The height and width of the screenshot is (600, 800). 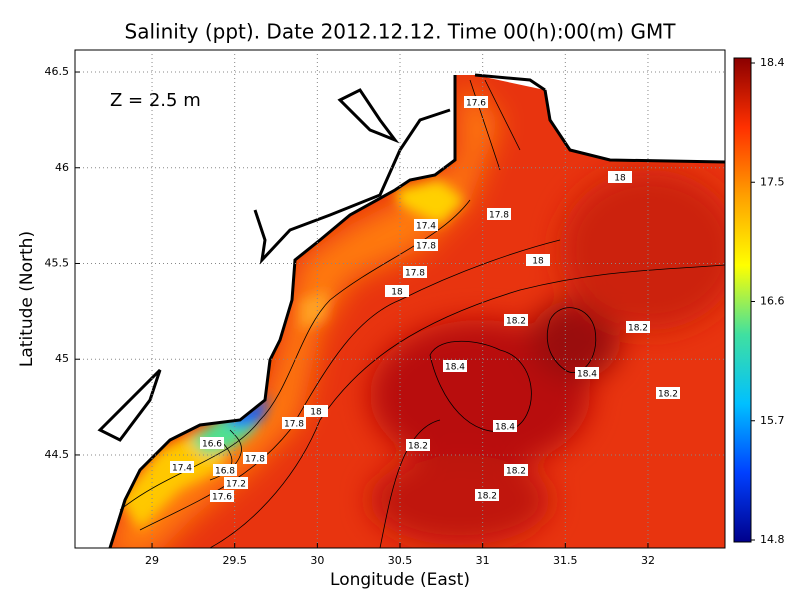 What do you see at coordinates (234, 560) in the screenshot?
I see `x-tick-label: 29.5` at bounding box center [234, 560].